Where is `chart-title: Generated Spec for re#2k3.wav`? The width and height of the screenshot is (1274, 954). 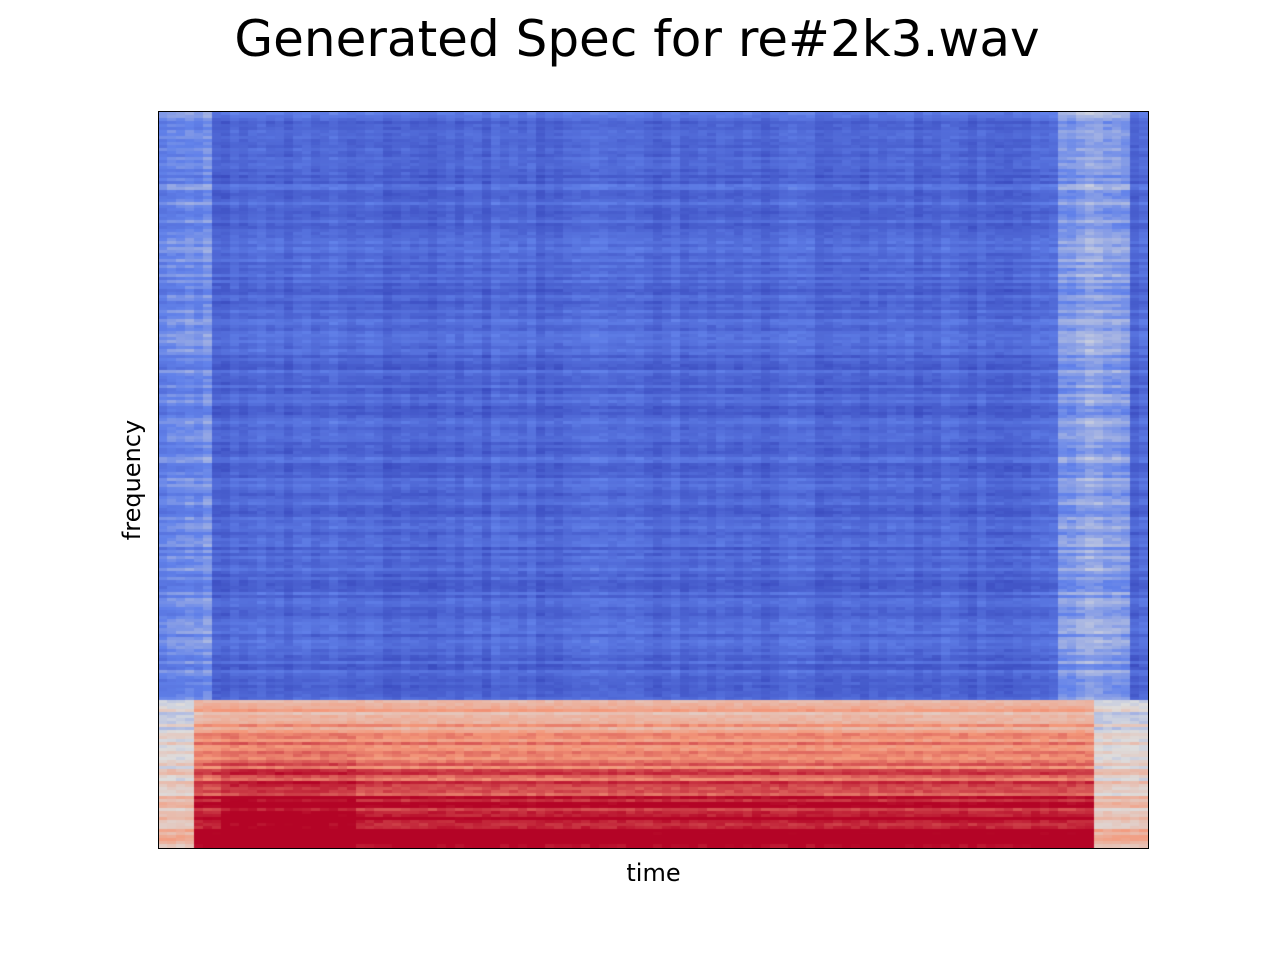
chart-title: Generated Spec for re#2k3.wav is located at coordinates (637, 39).